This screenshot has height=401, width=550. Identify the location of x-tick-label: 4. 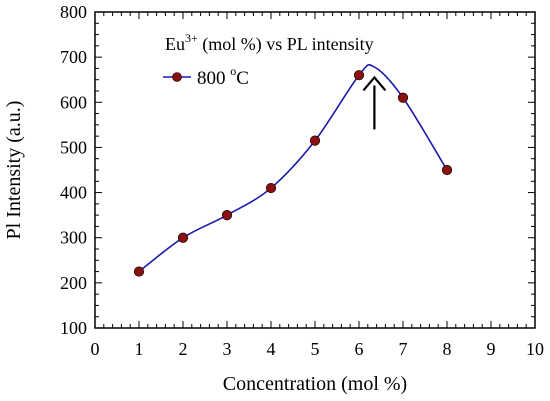
(271, 349).